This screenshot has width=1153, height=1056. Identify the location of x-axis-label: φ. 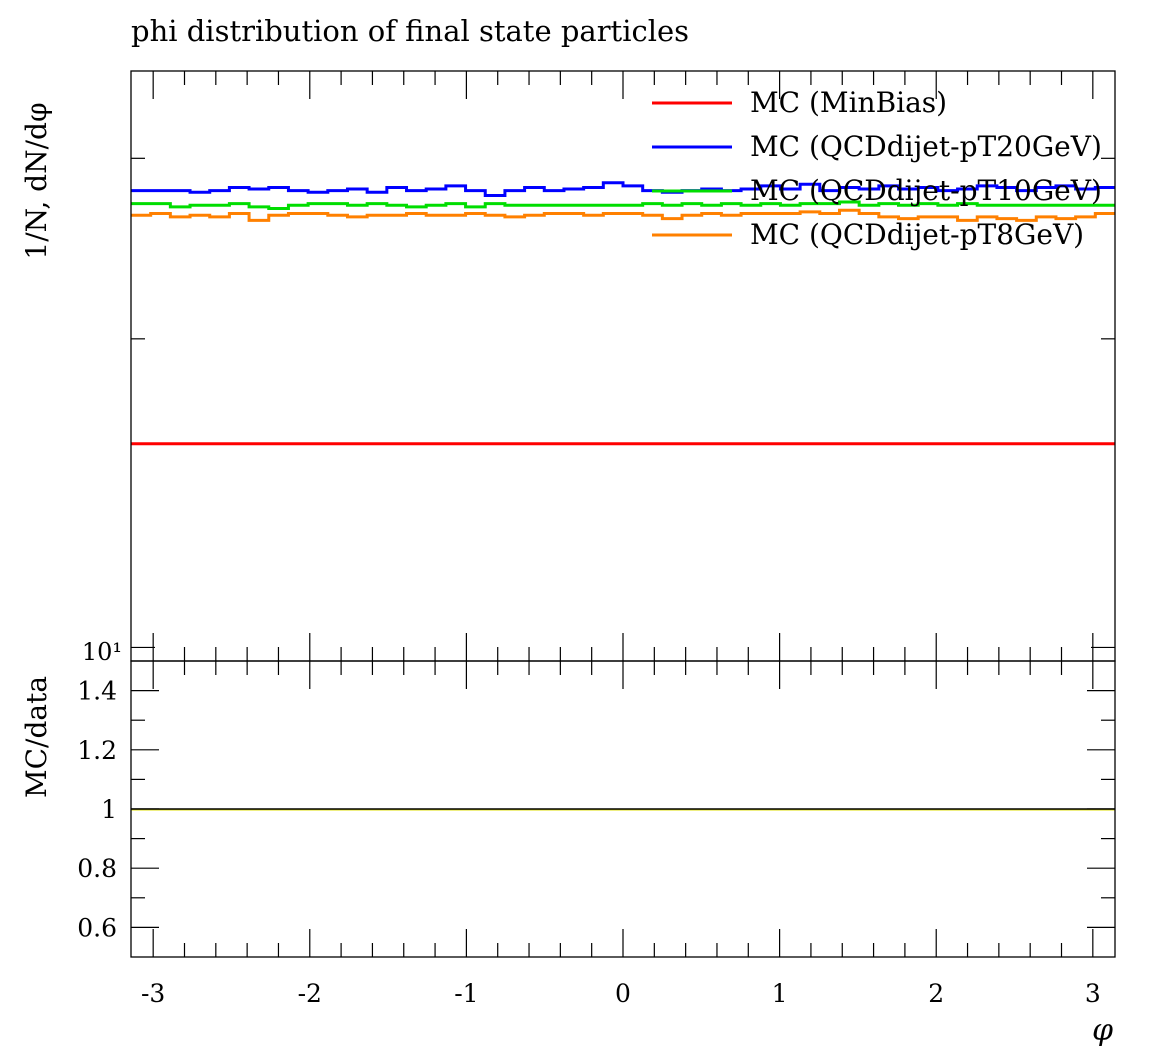
(1102, 1030).